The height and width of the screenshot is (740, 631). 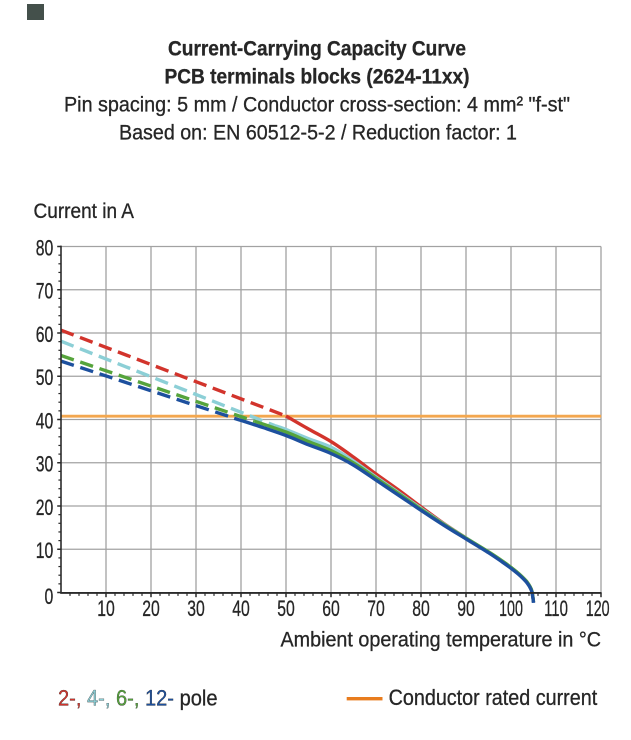 I want to click on svg-text: 100, so click(x=511, y=608).